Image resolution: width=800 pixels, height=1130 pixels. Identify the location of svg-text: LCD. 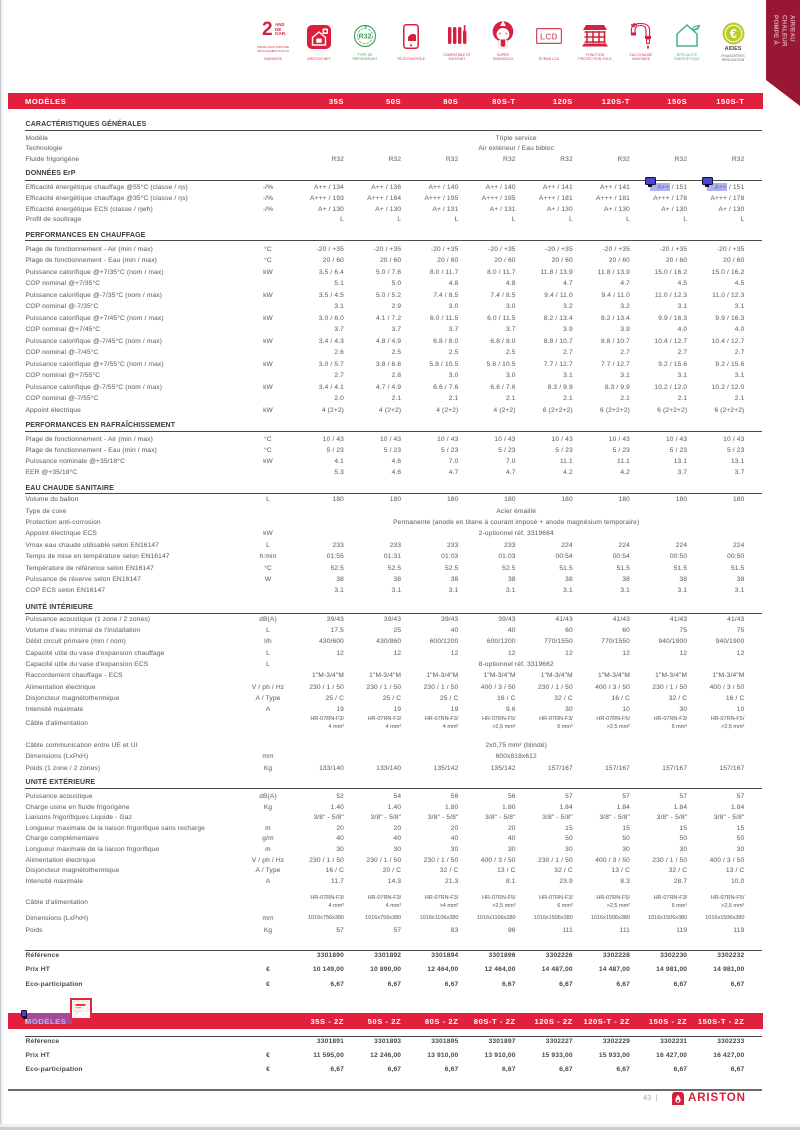
(549, 37).